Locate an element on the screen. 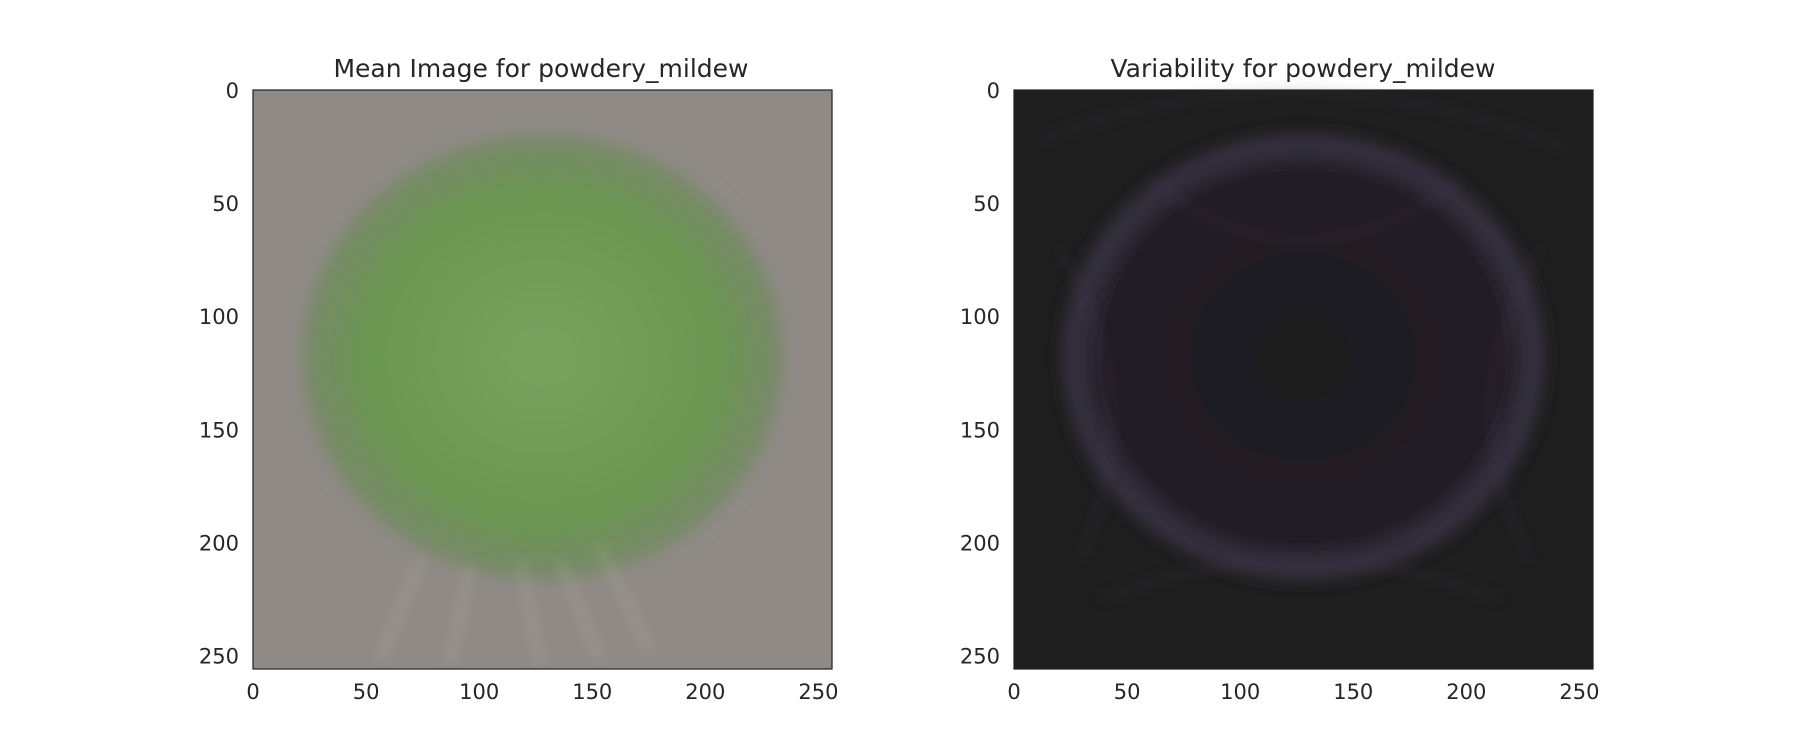 Image resolution: width=1800 pixels, height=750 pixels. variability-y-tick-label: 50 is located at coordinates (986, 204).